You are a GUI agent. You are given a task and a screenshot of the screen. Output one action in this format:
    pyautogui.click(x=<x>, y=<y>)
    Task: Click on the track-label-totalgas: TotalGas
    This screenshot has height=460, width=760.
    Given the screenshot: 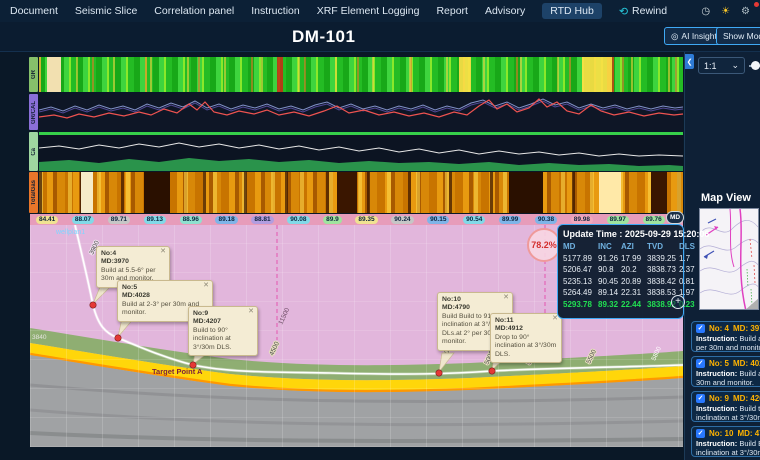 What is the action you would take?
    pyautogui.click(x=33, y=192)
    